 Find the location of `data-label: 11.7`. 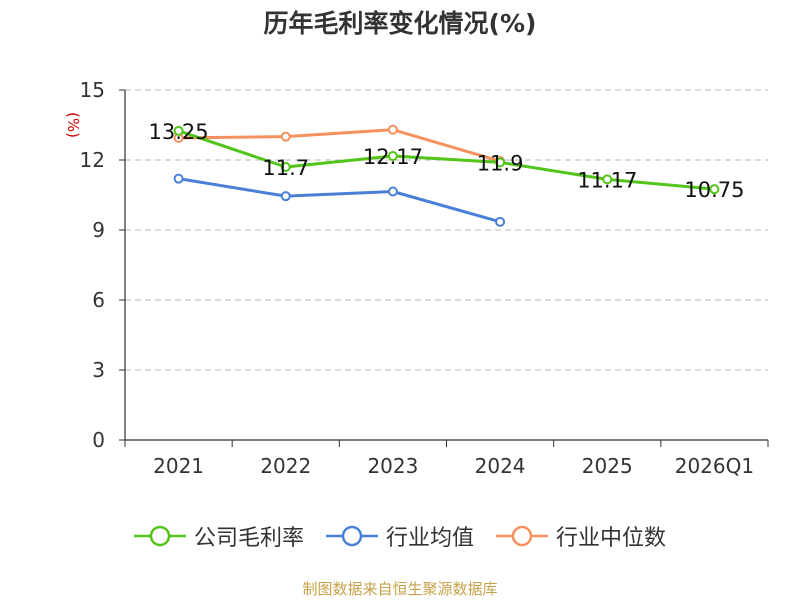

data-label: 11.7 is located at coordinates (285, 168).